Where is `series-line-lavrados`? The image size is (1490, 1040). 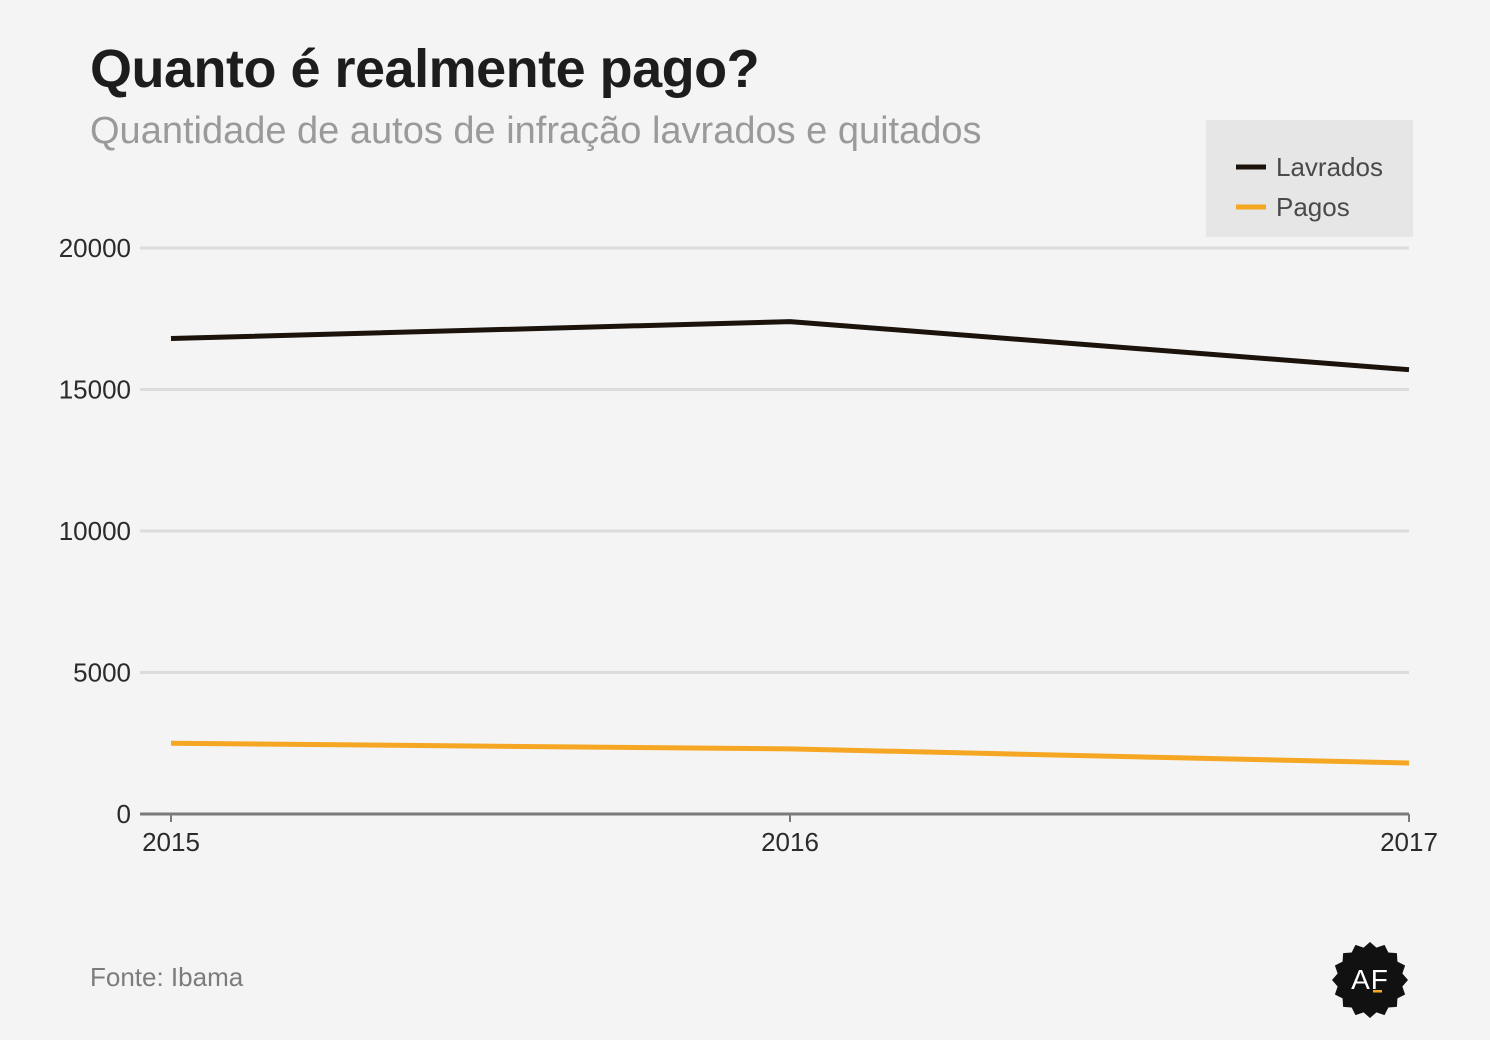
series-line-lavrados is located at coordinates (790, 346).